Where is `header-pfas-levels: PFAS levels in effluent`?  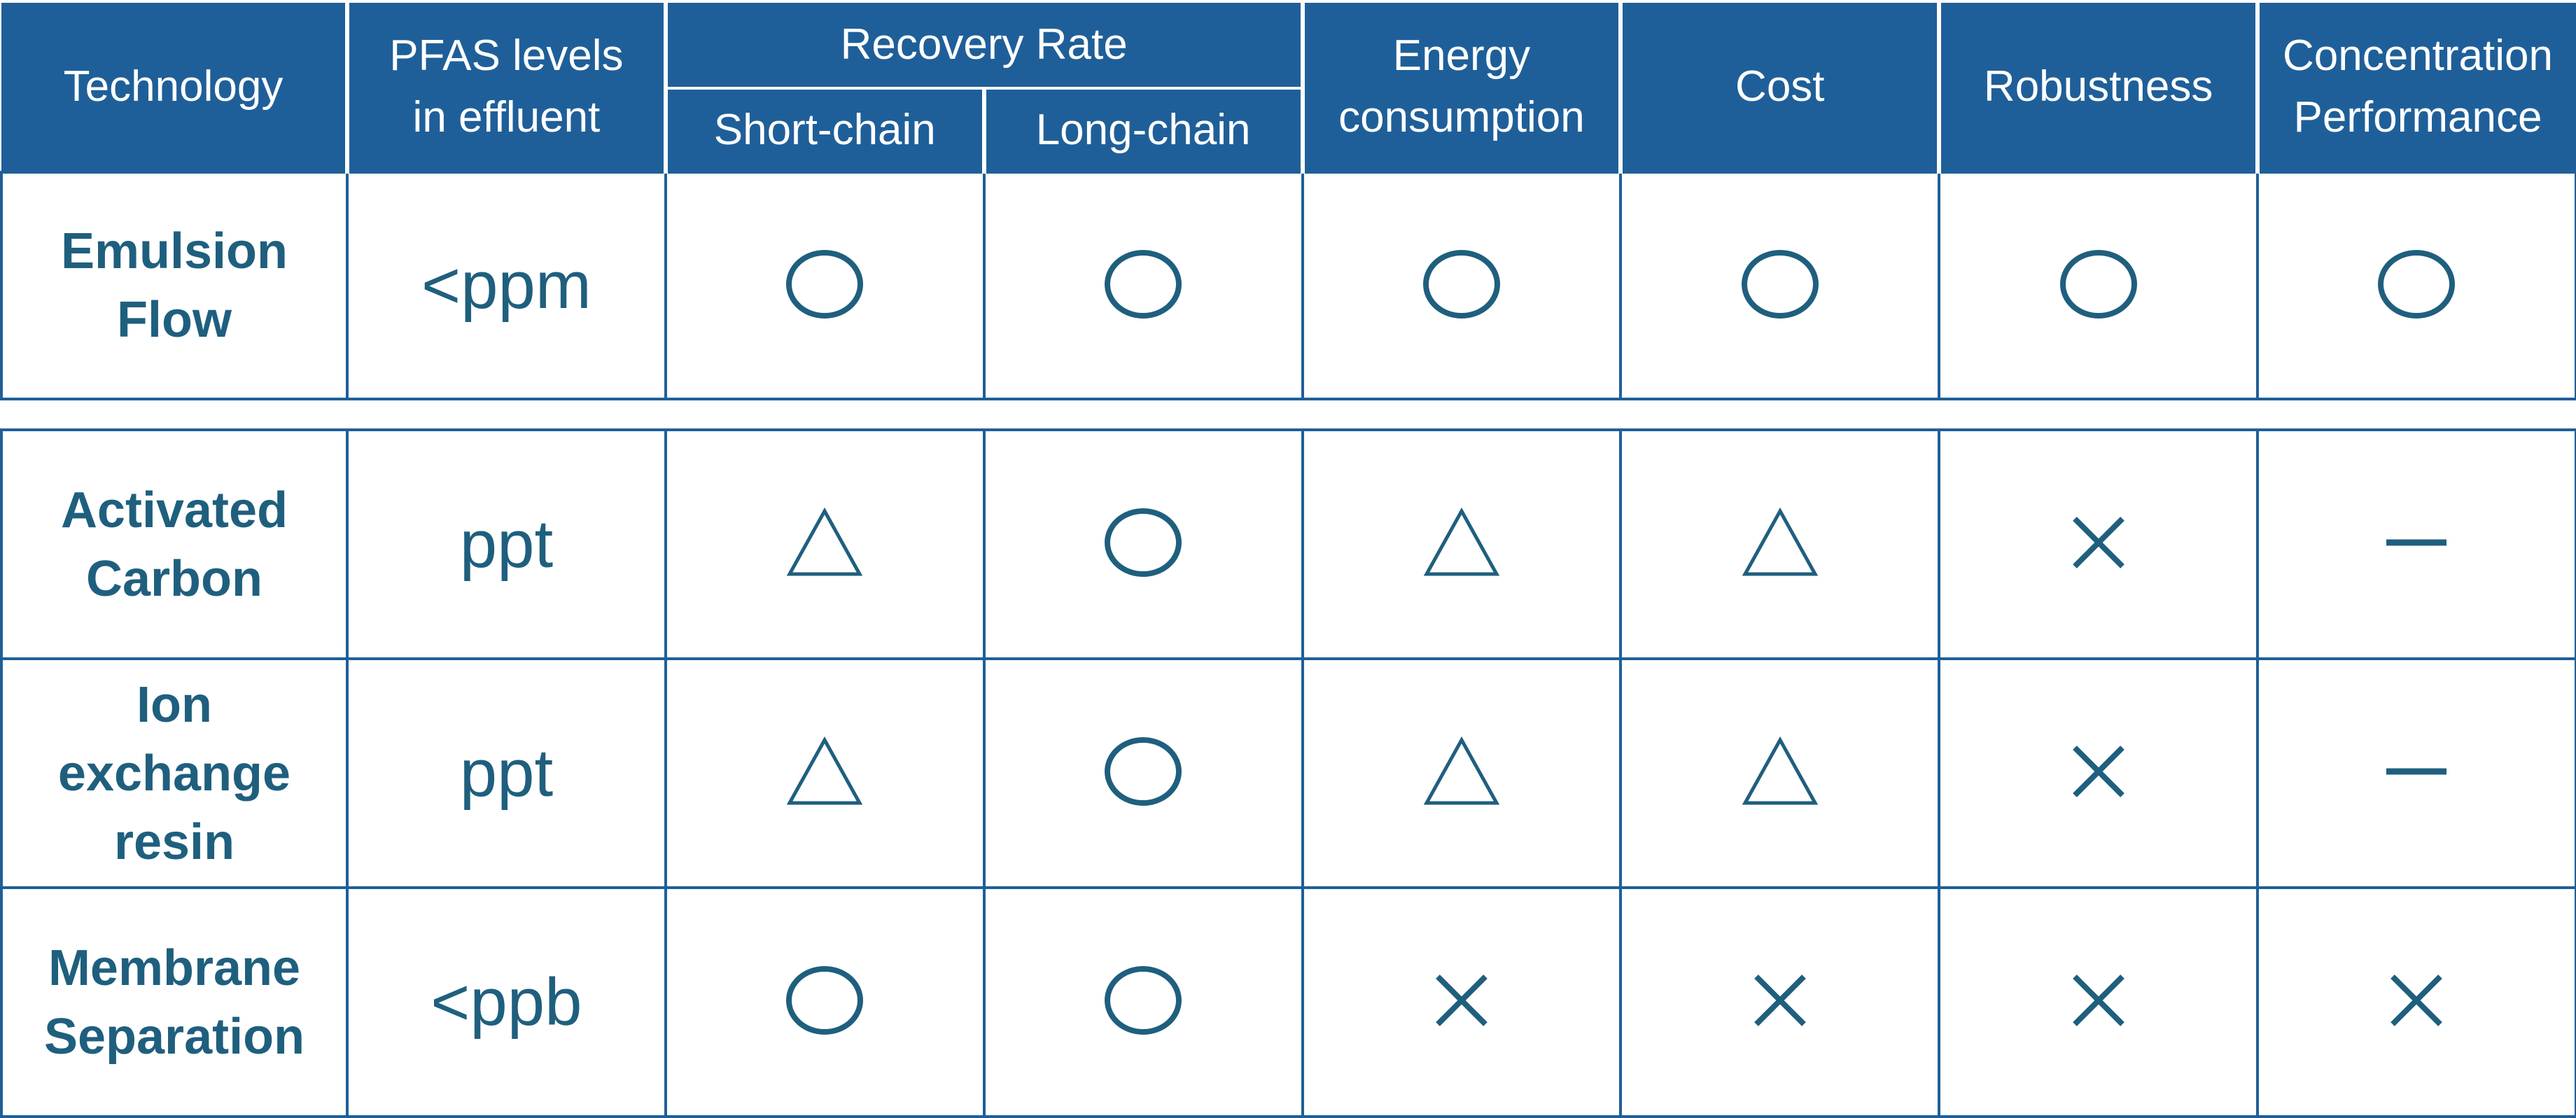
header-pfas-levels: PFAS levels in effluent is located at coordinates (506, 87).